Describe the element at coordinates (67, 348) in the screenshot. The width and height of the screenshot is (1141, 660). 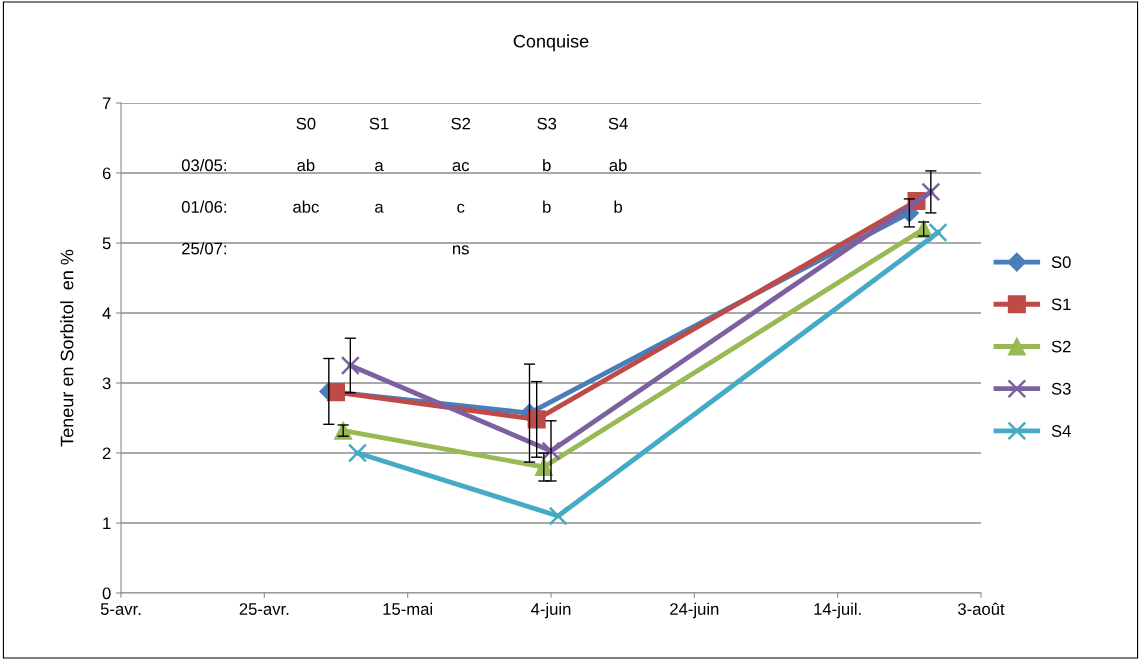
I see `y-axis-title: Teneur en Sorbitol en %` at that location.